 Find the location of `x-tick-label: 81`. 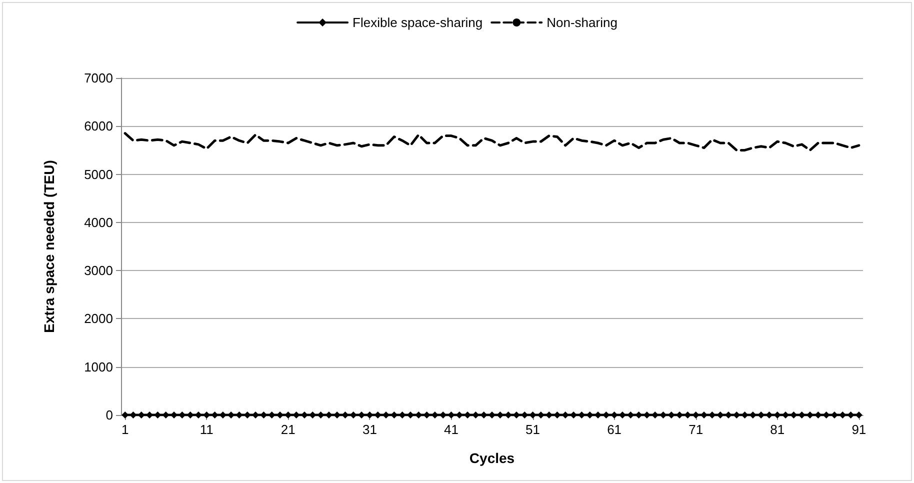

x-tick-label: 81 is located at coordinates (777, 429).